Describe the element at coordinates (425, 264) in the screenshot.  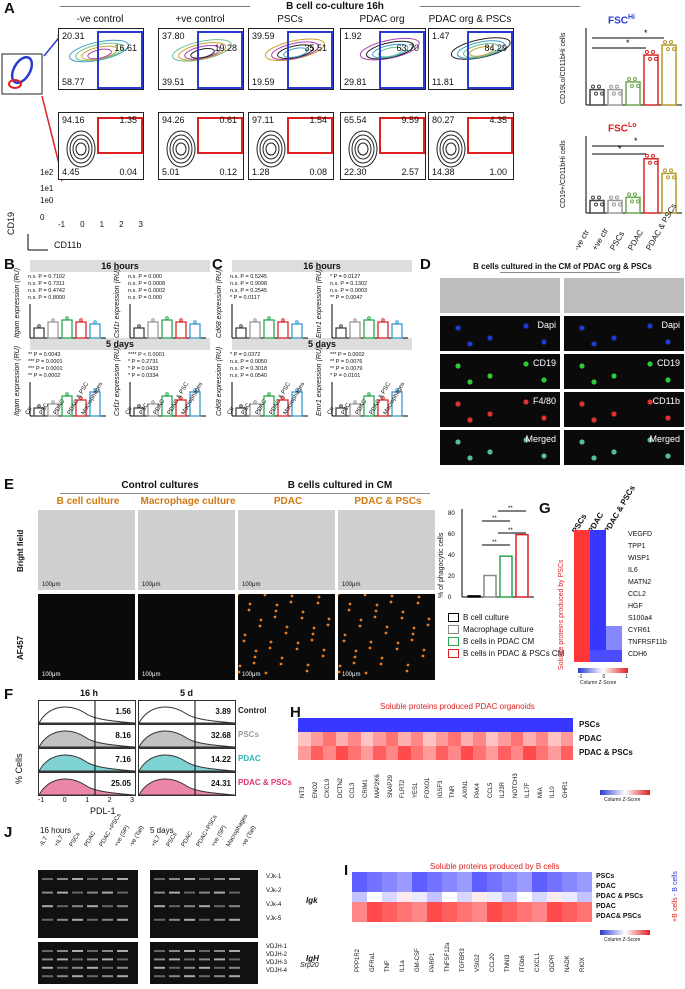
I see `panel-d-label: D` at that location.